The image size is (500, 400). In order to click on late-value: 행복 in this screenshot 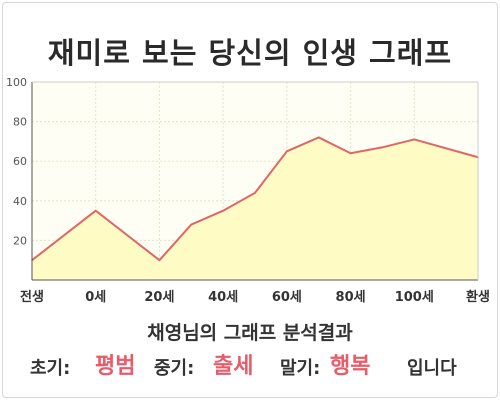, I will do `click(350, 366)`.